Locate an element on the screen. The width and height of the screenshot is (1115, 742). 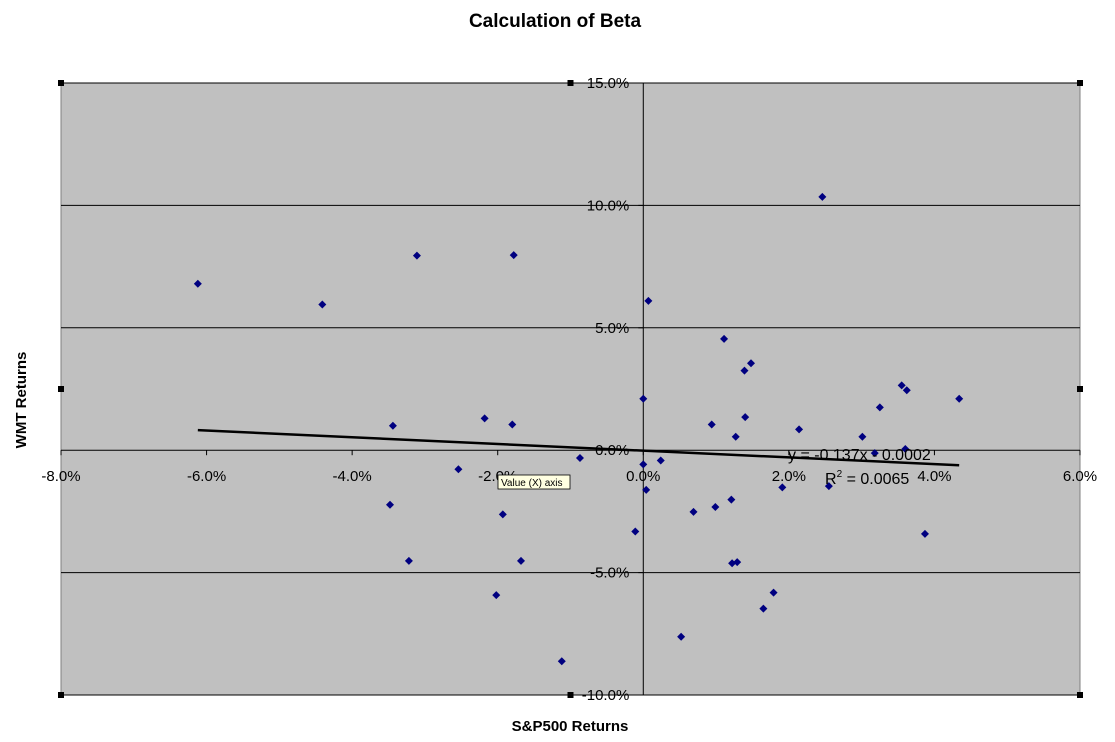
y-tick-label-1: -5.0% is located at coordinates (609, 573).